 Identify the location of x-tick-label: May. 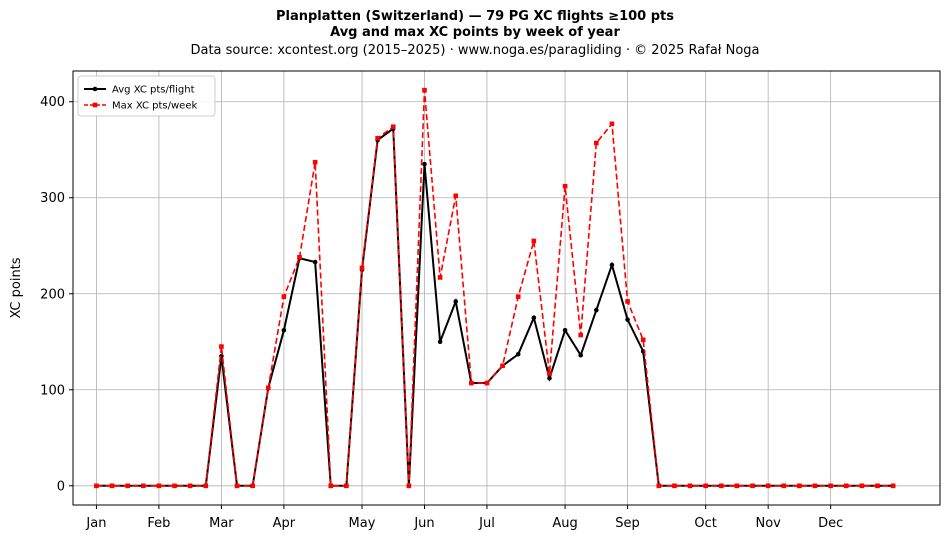
(362, 523).